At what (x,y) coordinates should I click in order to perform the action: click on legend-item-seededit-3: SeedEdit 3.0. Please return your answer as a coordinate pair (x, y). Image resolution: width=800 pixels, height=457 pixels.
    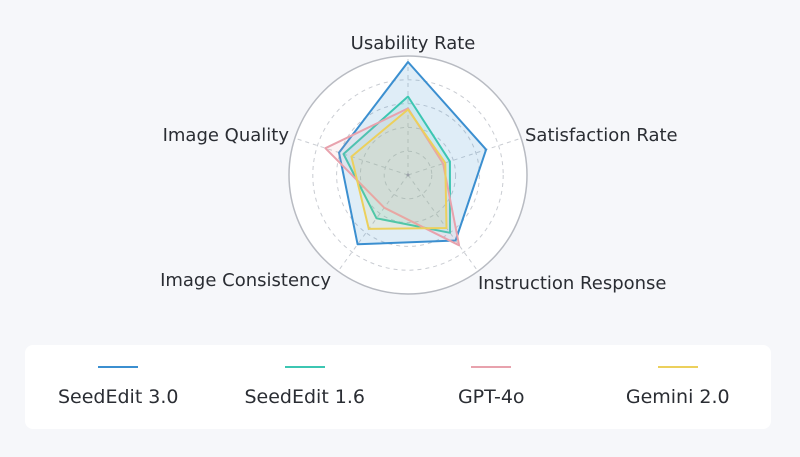
    Looking at the image, I should click on (118, 387).